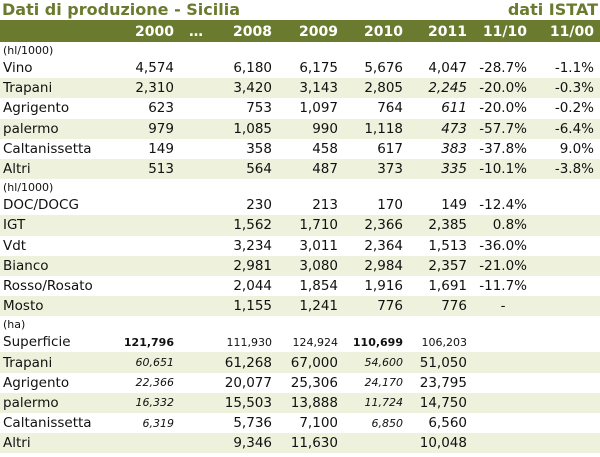  Describe the element at coordinates (245, 265) in the screenshot. I see `value-cell: 2,981` at that location.